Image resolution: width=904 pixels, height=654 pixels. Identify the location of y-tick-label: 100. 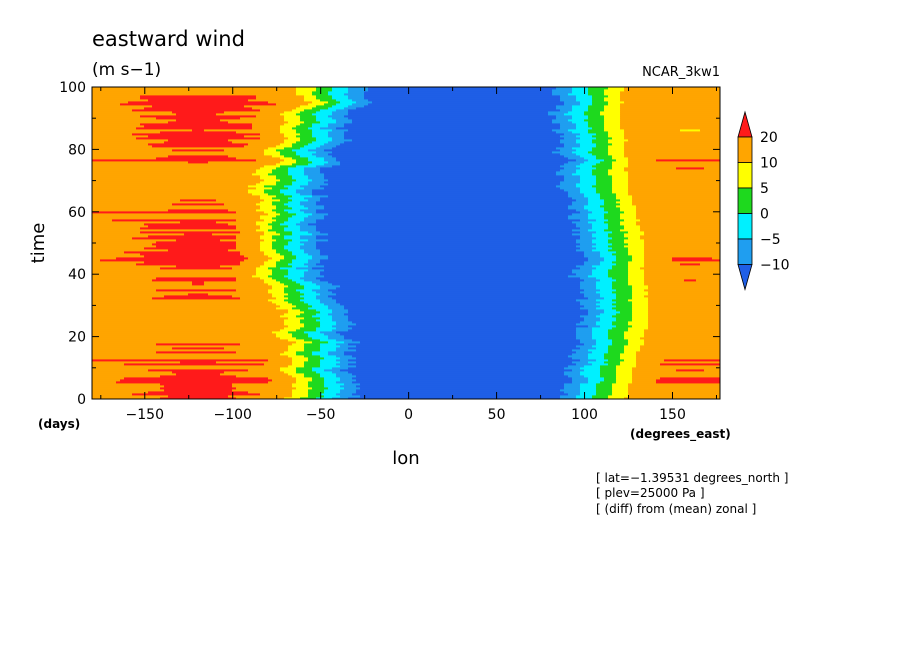
(72, 88).